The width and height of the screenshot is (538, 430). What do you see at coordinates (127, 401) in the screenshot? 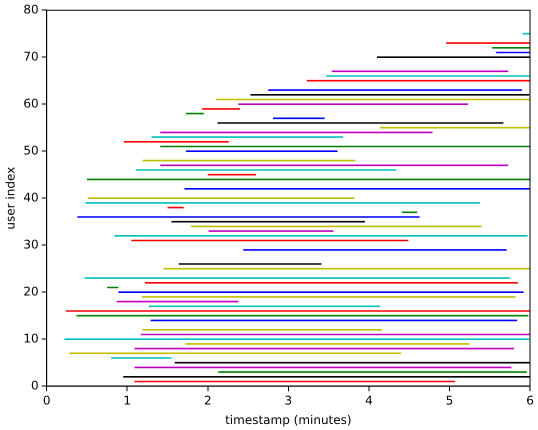
I see `x-tick-label: 1` at bounding box center [127, 401].